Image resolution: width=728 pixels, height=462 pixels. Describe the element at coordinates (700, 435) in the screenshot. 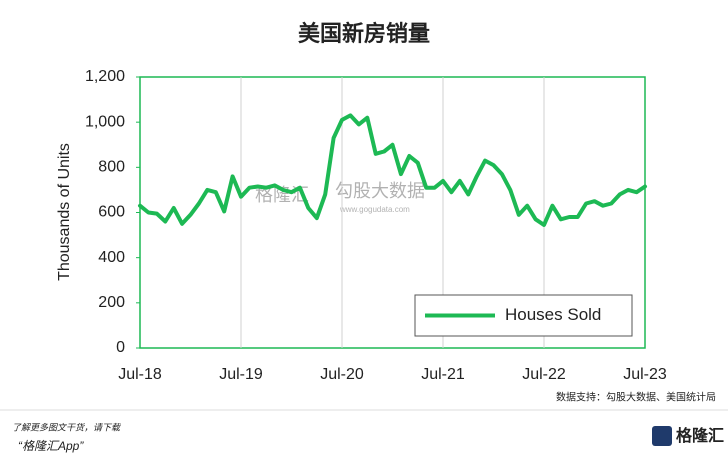

I see `logo-text: 格隆汇` at that location.